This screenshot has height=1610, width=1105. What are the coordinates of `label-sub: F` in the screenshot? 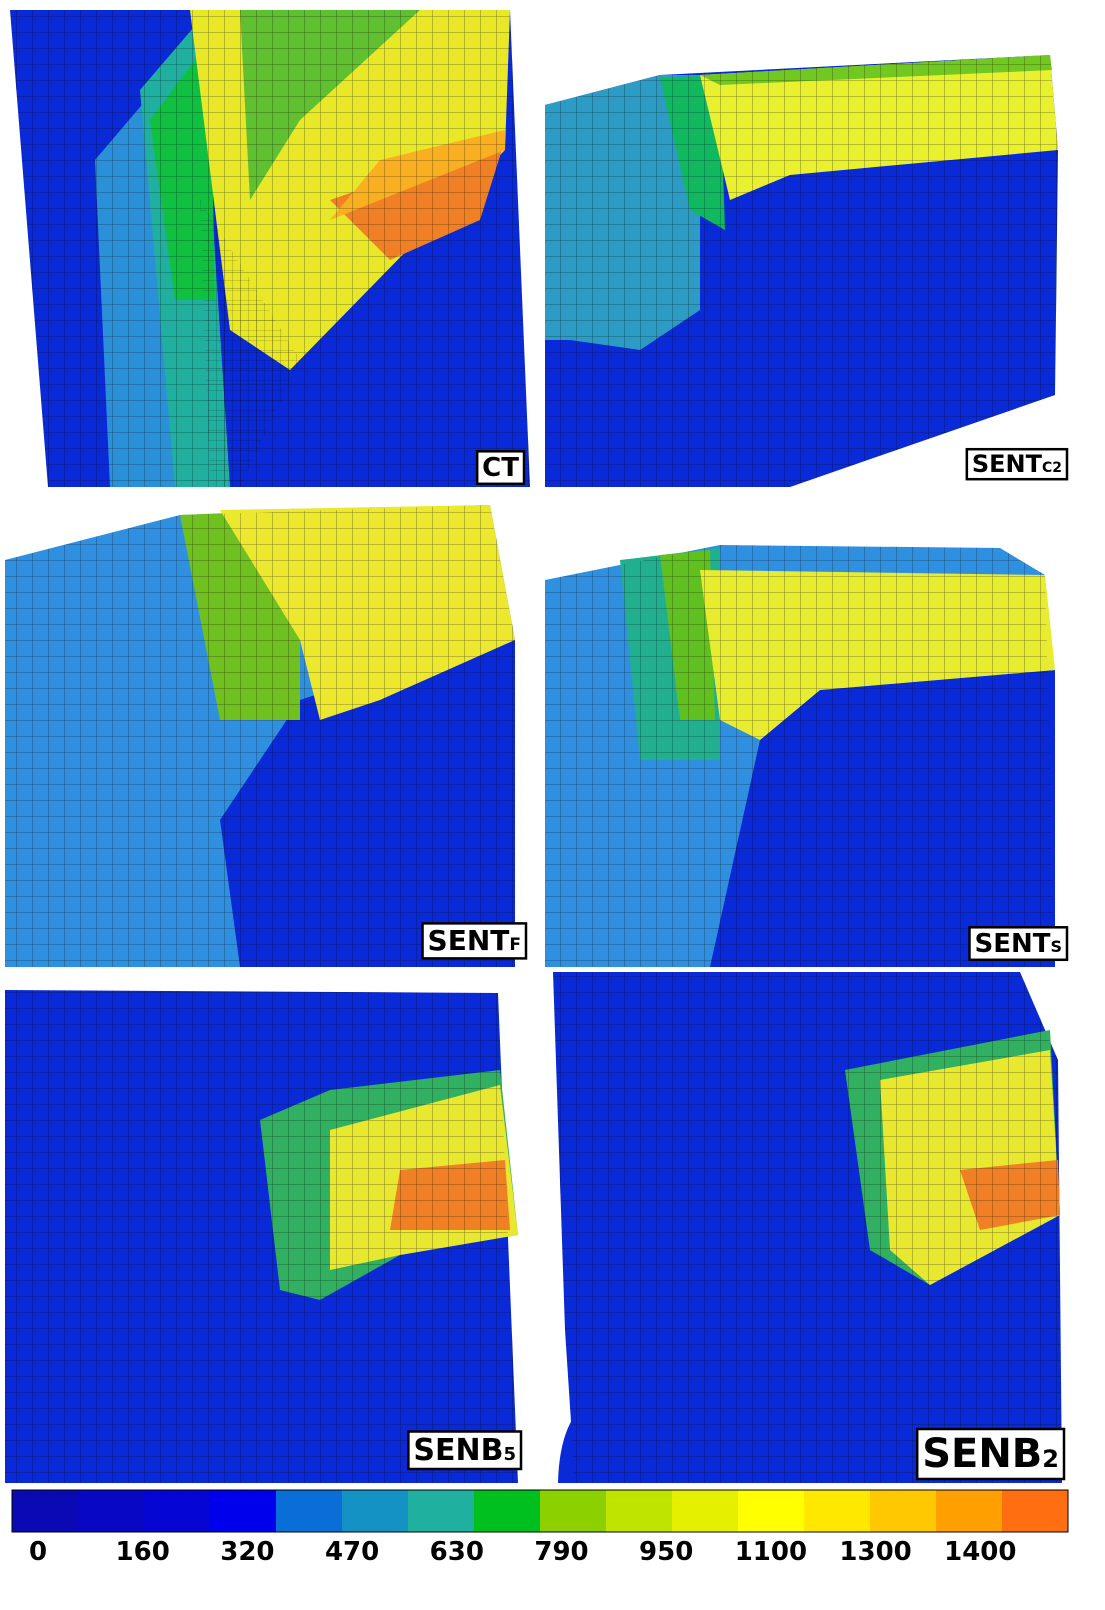 It's located at (515, 945).